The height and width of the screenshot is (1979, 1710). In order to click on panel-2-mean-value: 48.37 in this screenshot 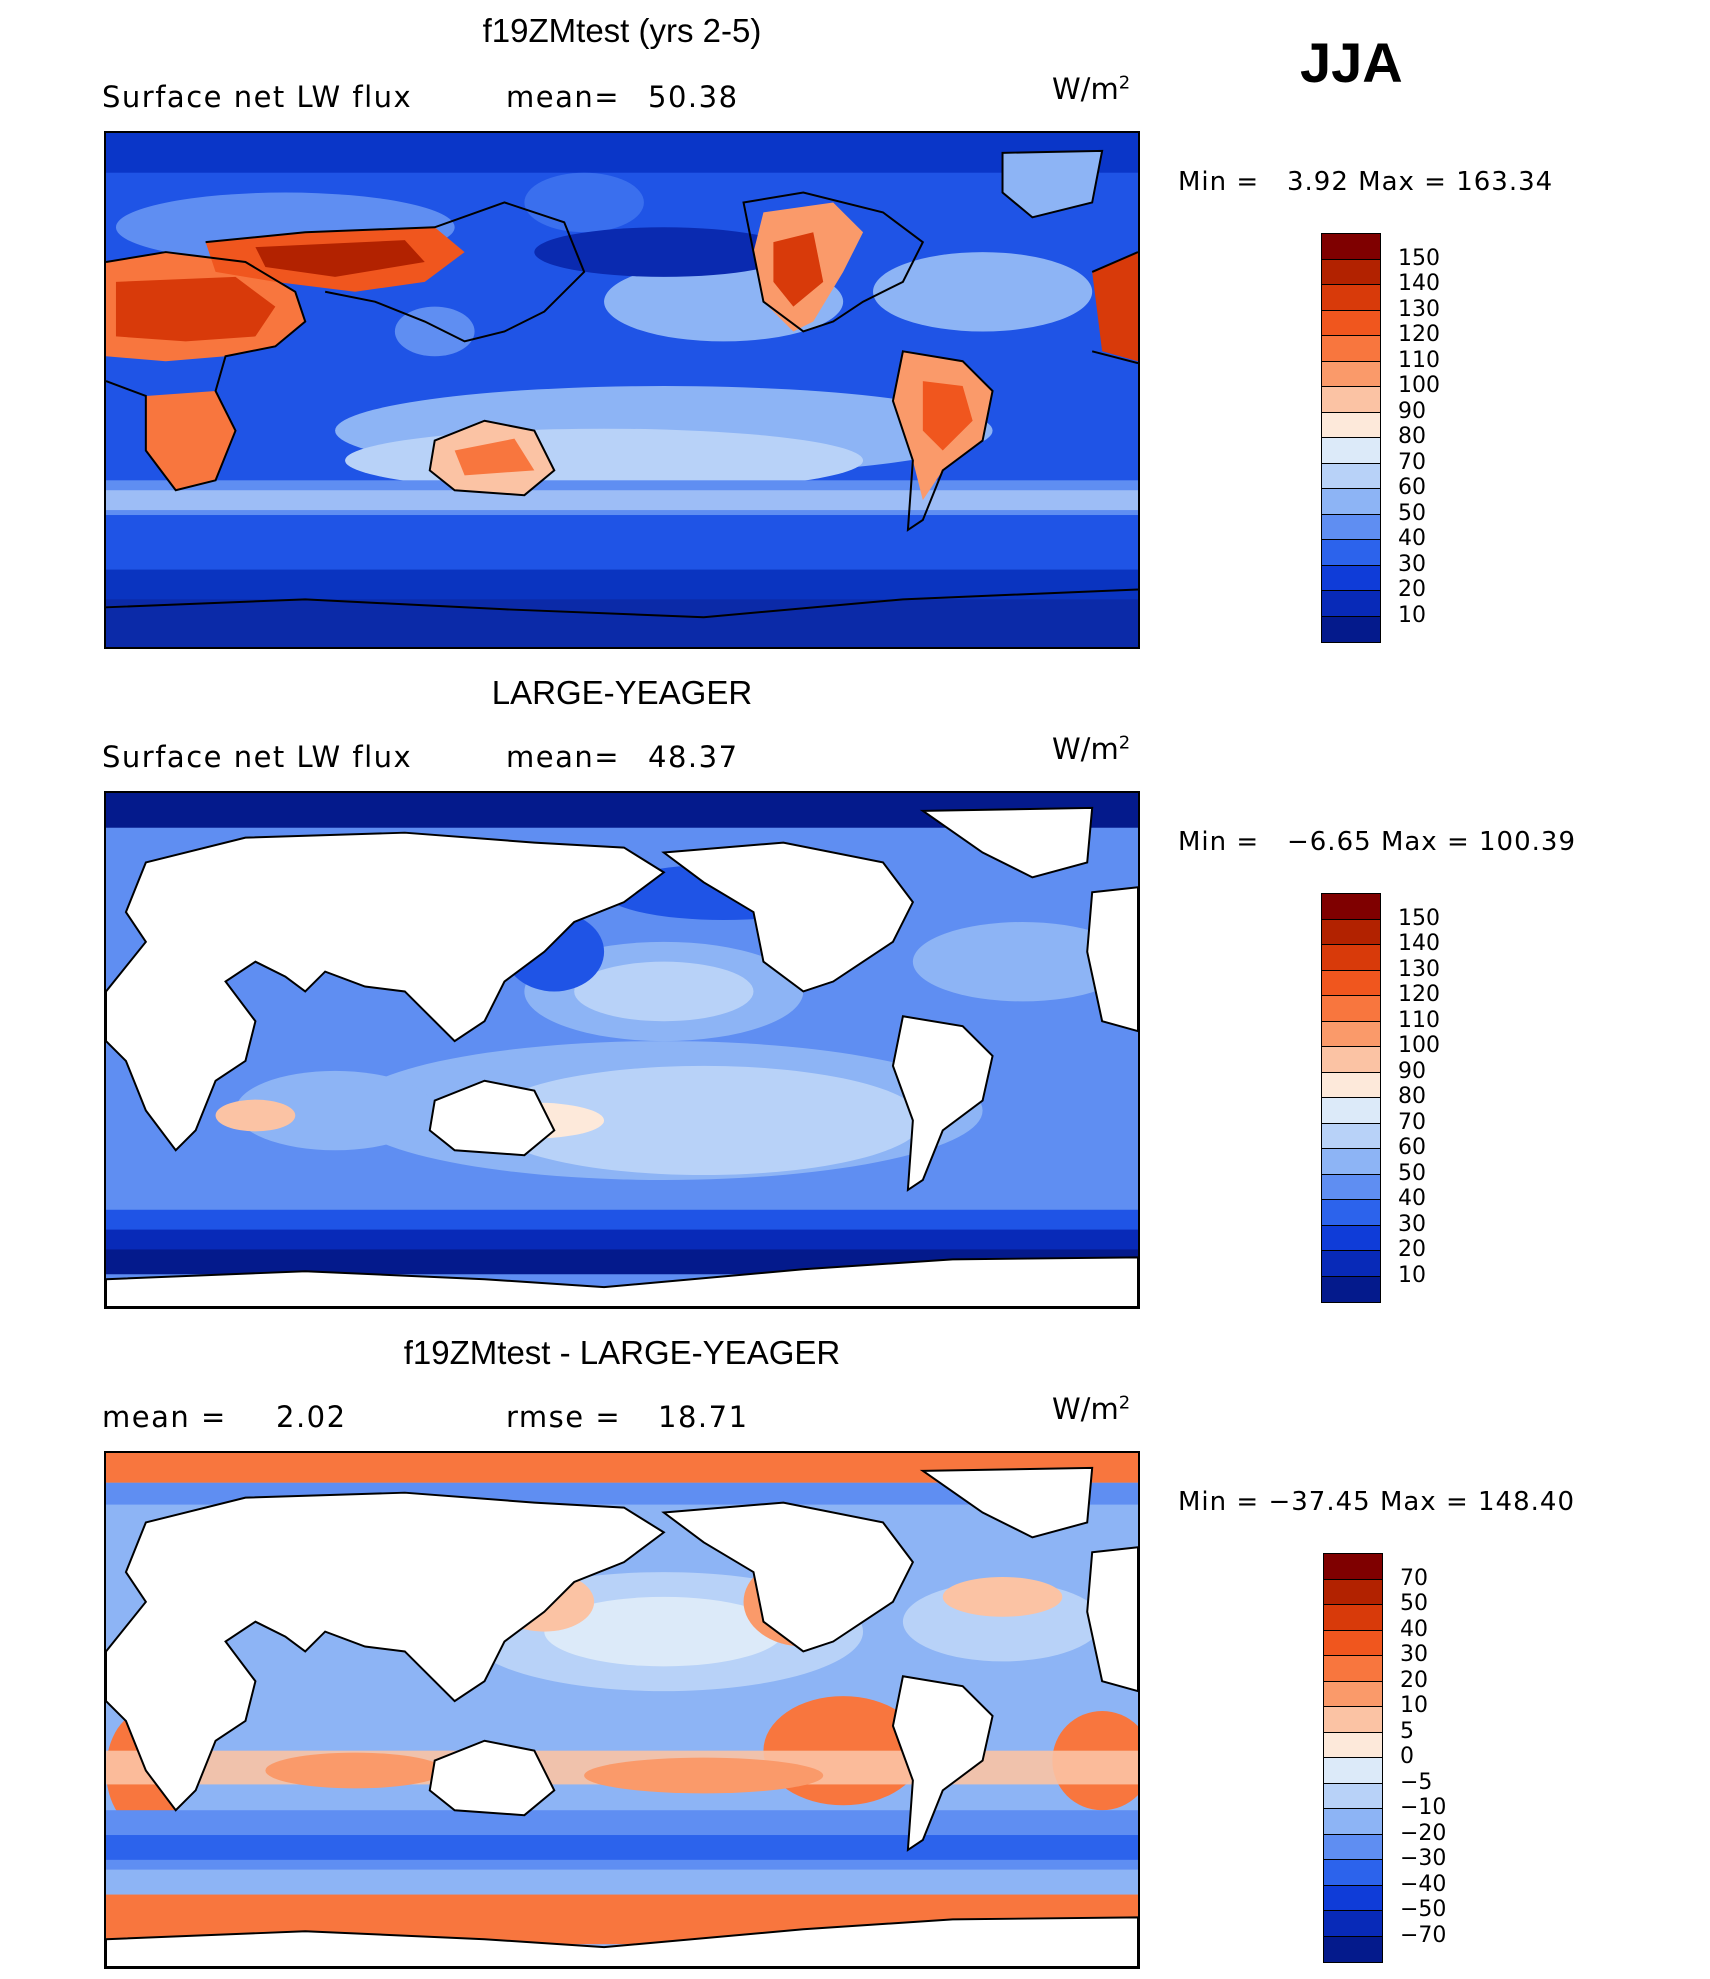, I will do `click(693, 757)`.